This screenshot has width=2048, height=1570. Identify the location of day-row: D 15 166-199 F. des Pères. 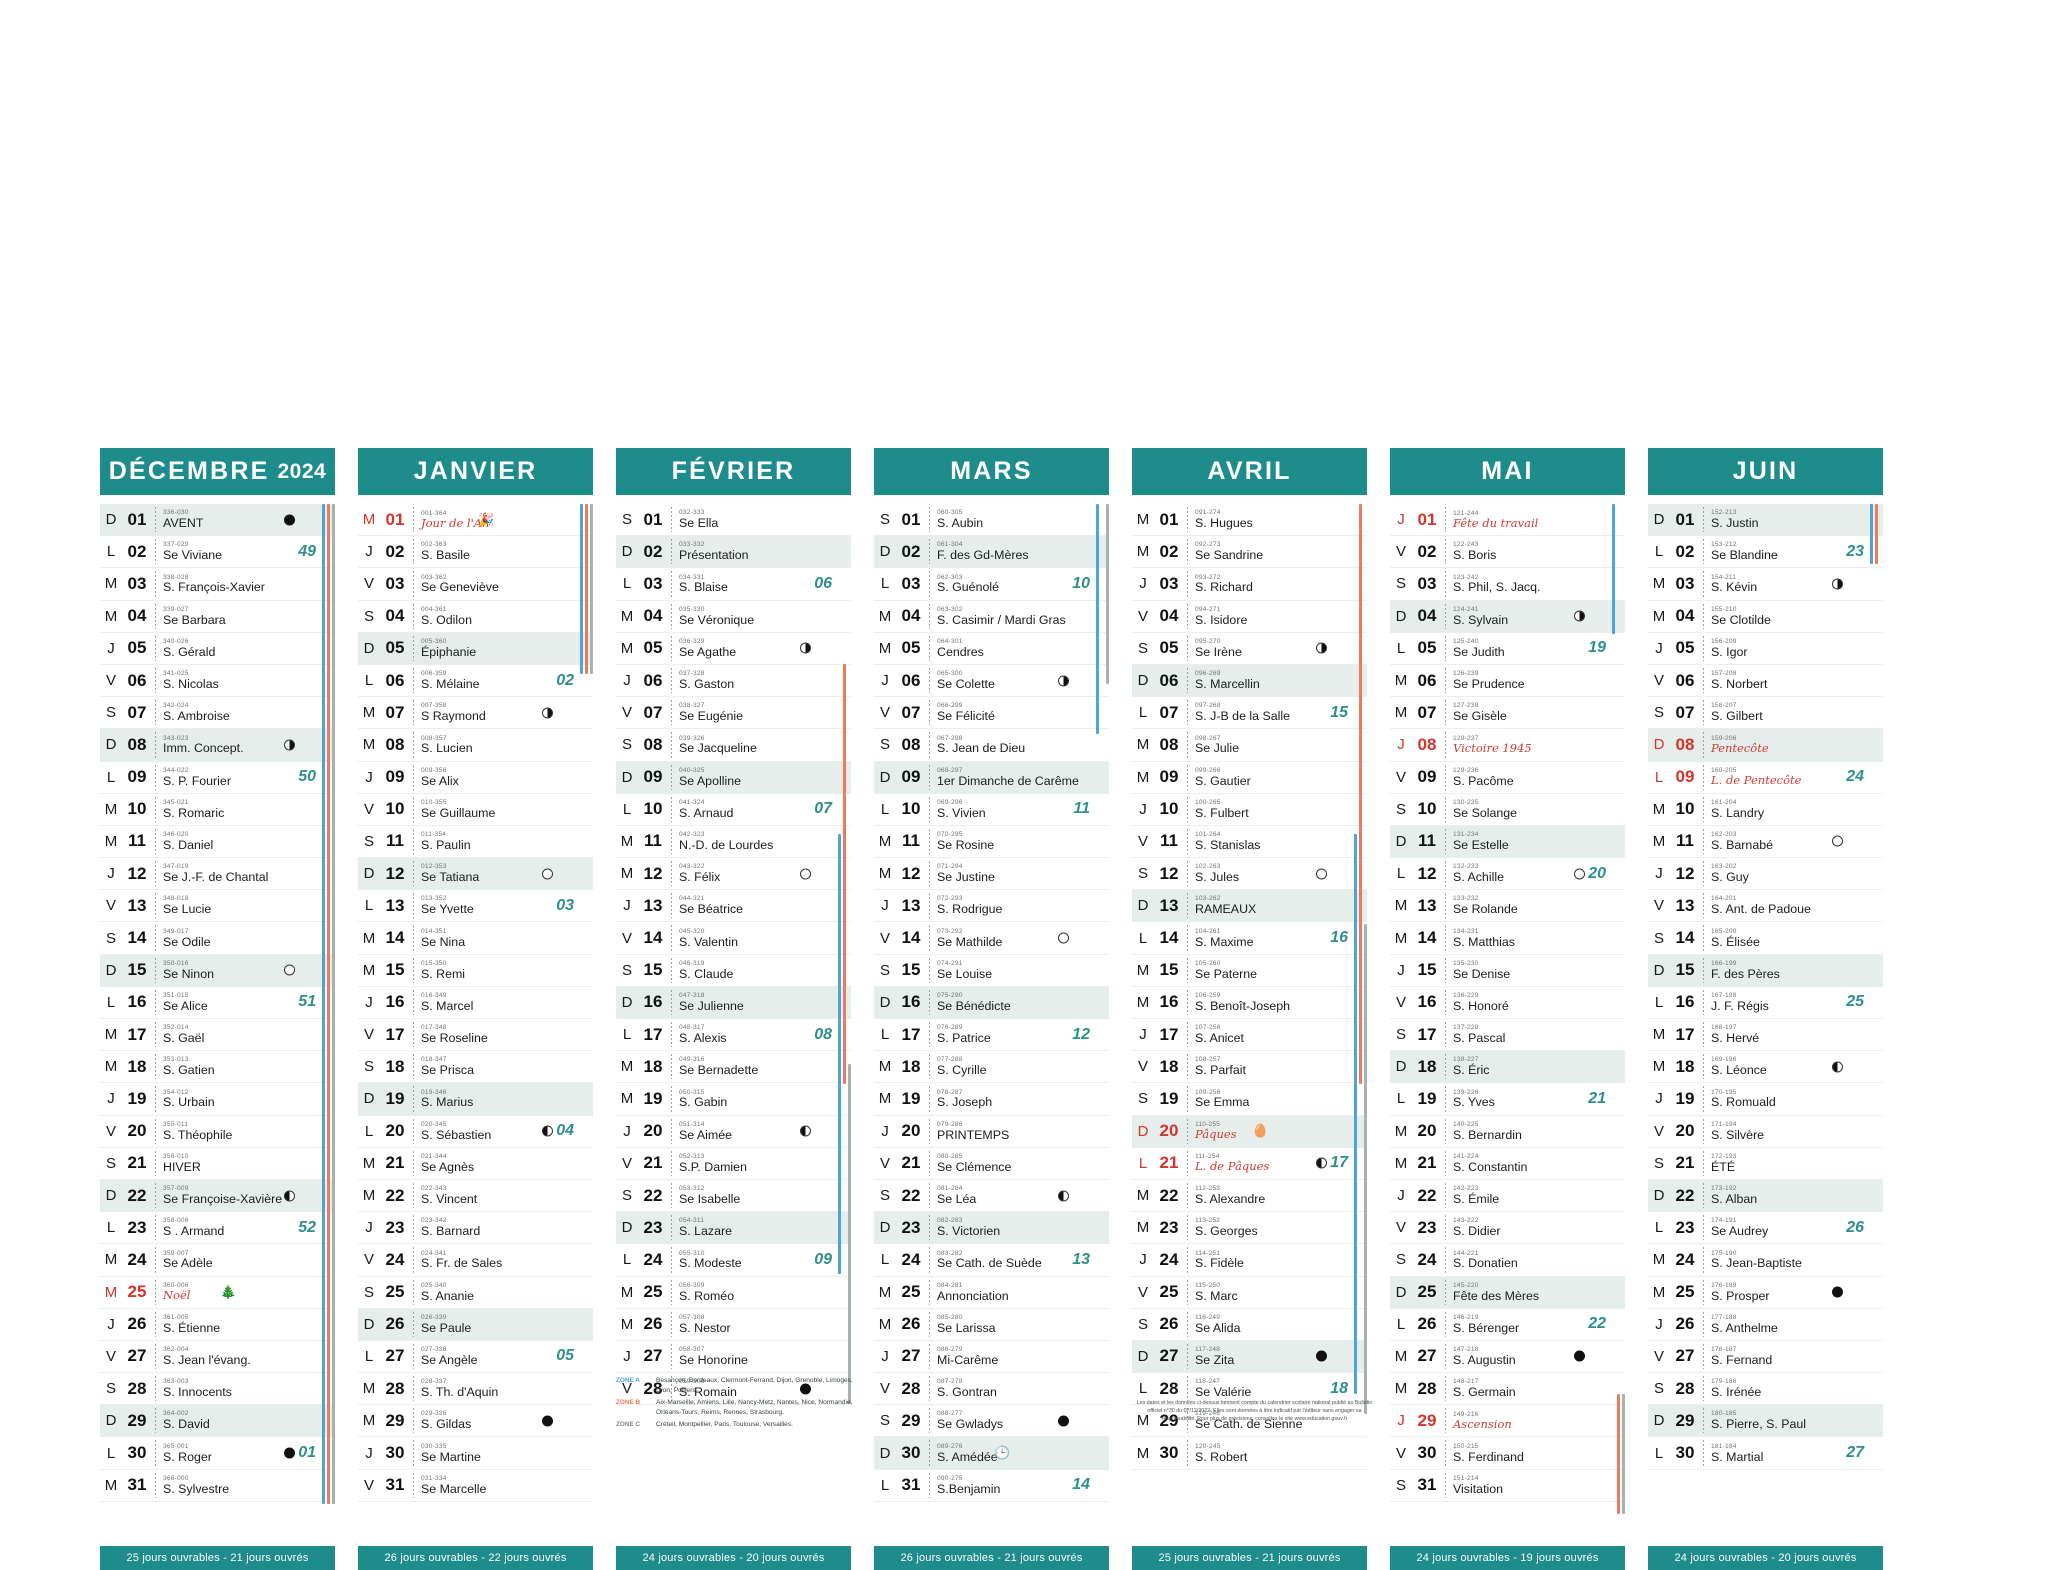
(1765, 970).